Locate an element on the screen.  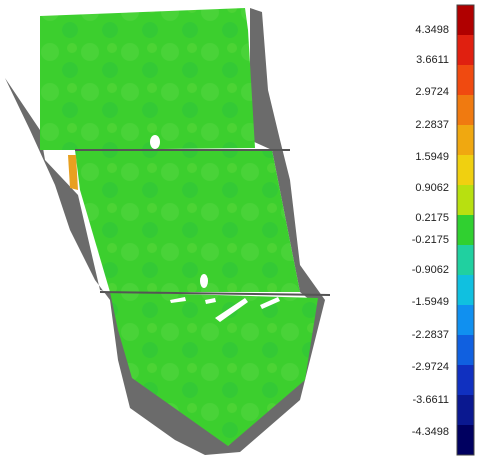
edge-orange is located at coordinates (73, 172).